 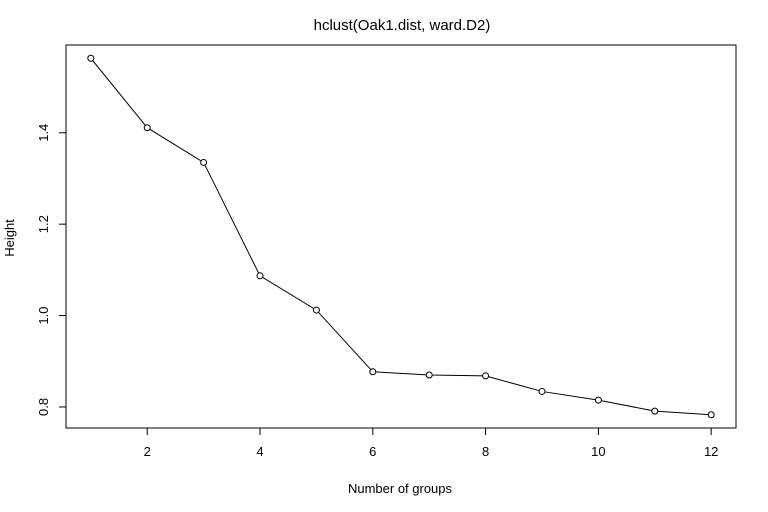 I want to click on x-axis: 2 4 6 8 10 12, so click(x=431, y=443).